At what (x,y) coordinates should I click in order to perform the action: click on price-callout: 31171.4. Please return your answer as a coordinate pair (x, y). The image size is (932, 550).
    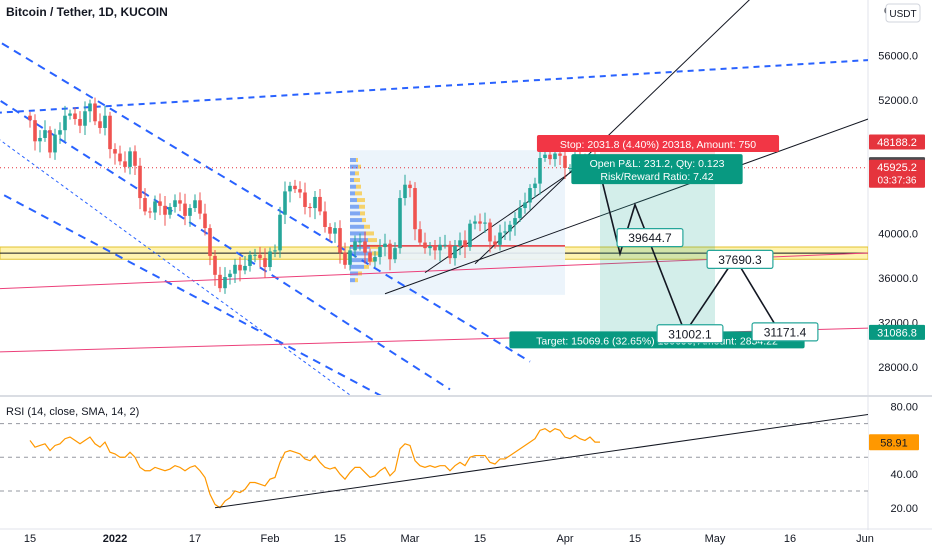
    Looking at the image, I should click on (785, 332).